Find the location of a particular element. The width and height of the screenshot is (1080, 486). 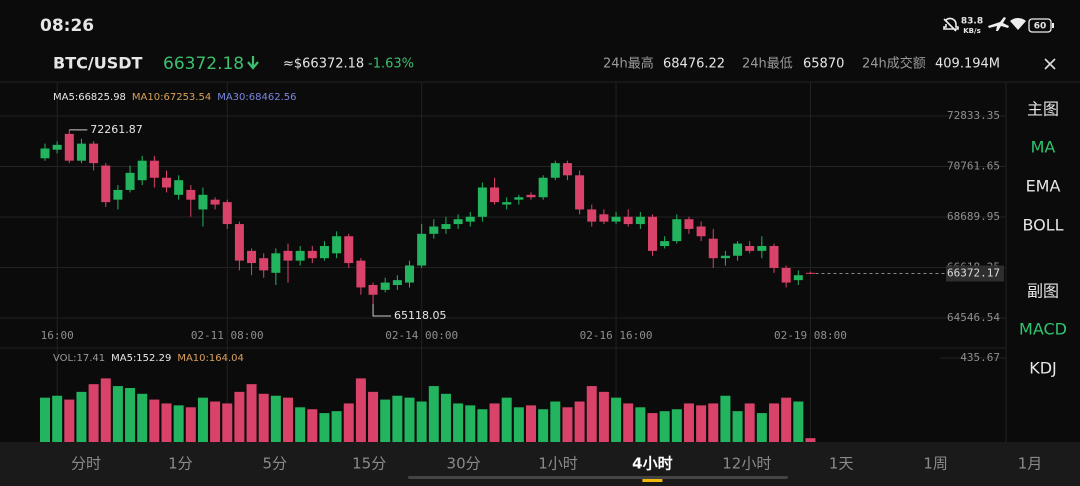

stat-label: 24h最高 is located at coordinates (628, 64).